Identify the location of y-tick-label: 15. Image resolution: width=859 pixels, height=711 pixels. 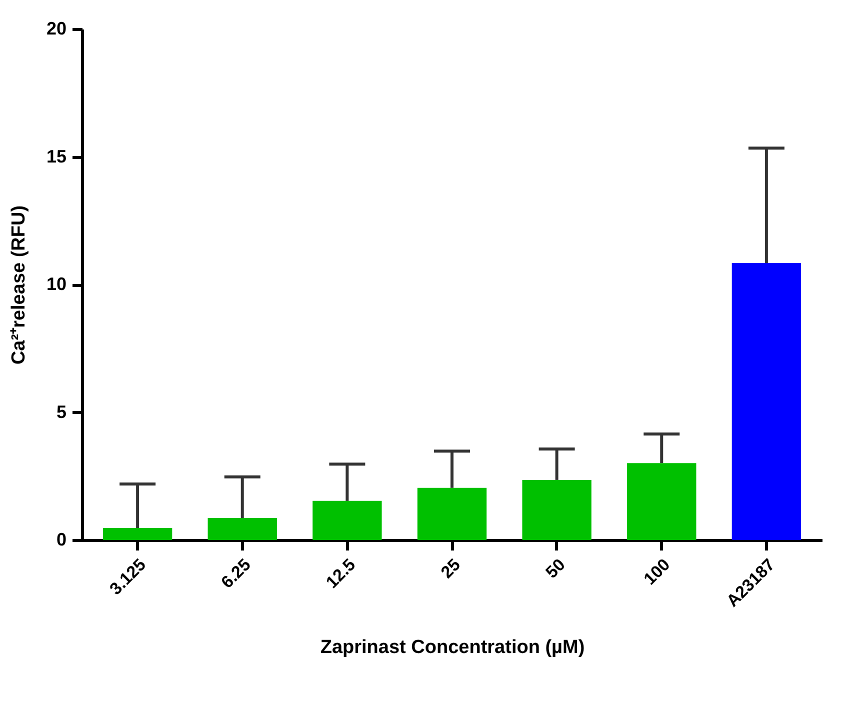
(56, 156).